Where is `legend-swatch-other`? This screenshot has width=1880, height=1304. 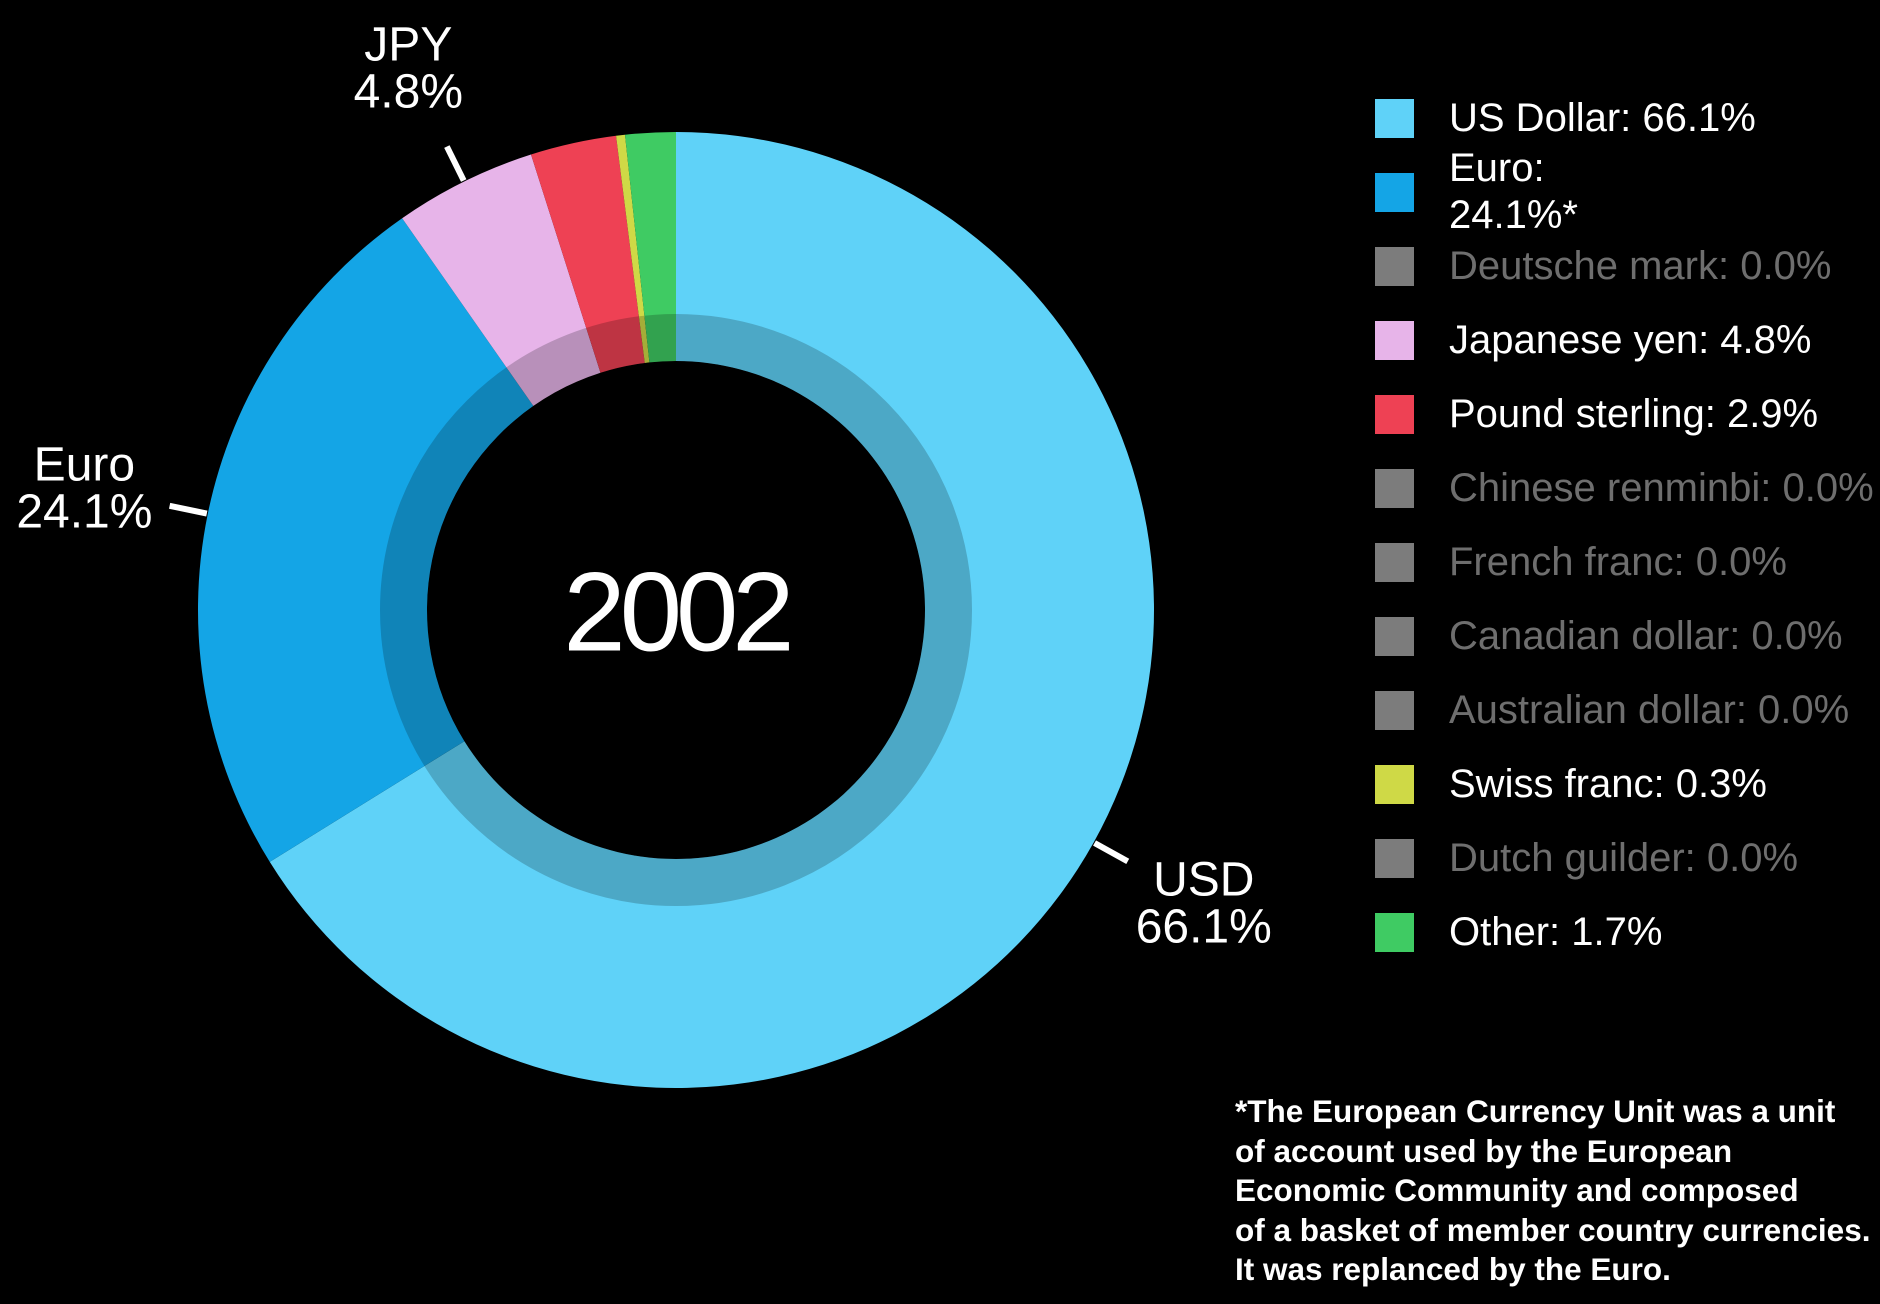 legend-swatch-other is located at coordinates (1394, 932).